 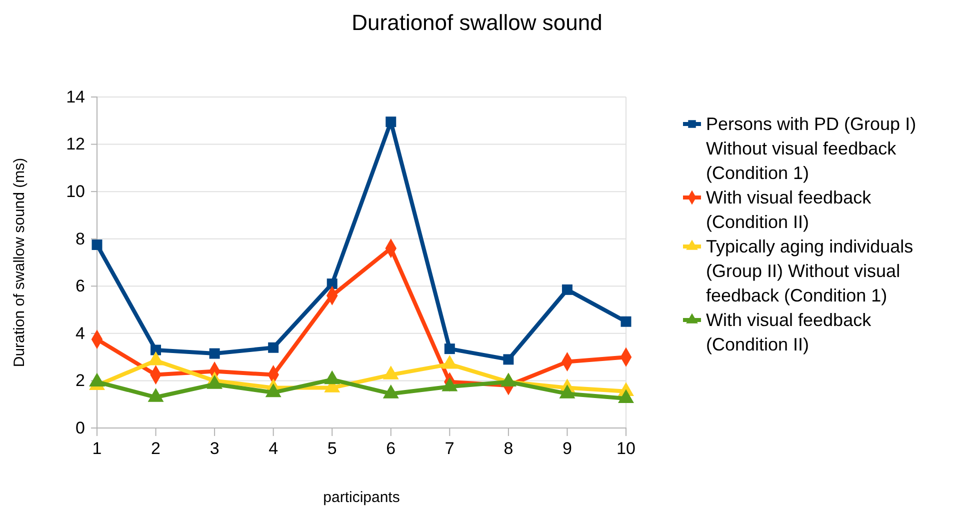 What do you see at coordinates (811, 148) in the screenshot?
I see `legend-label: Persons with PD (Group I) Without visual feedback (Condition 1)` at bounding box center [811, 148].